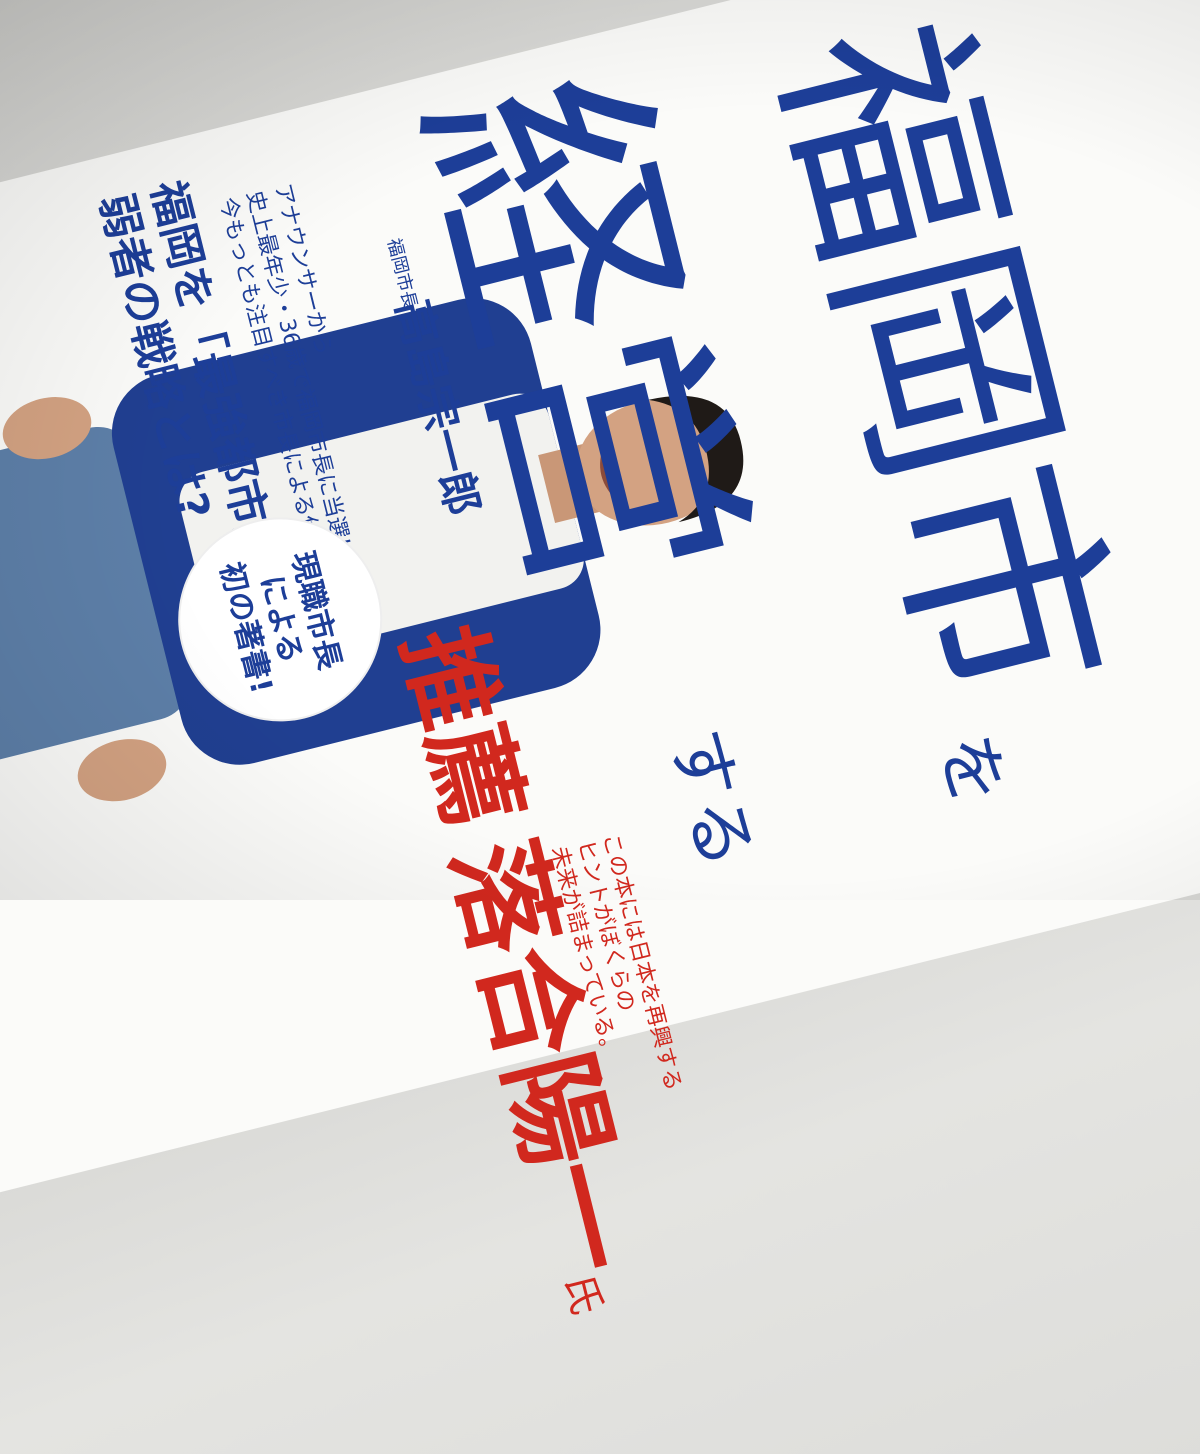  I want to click on smile, so click(612, 473).